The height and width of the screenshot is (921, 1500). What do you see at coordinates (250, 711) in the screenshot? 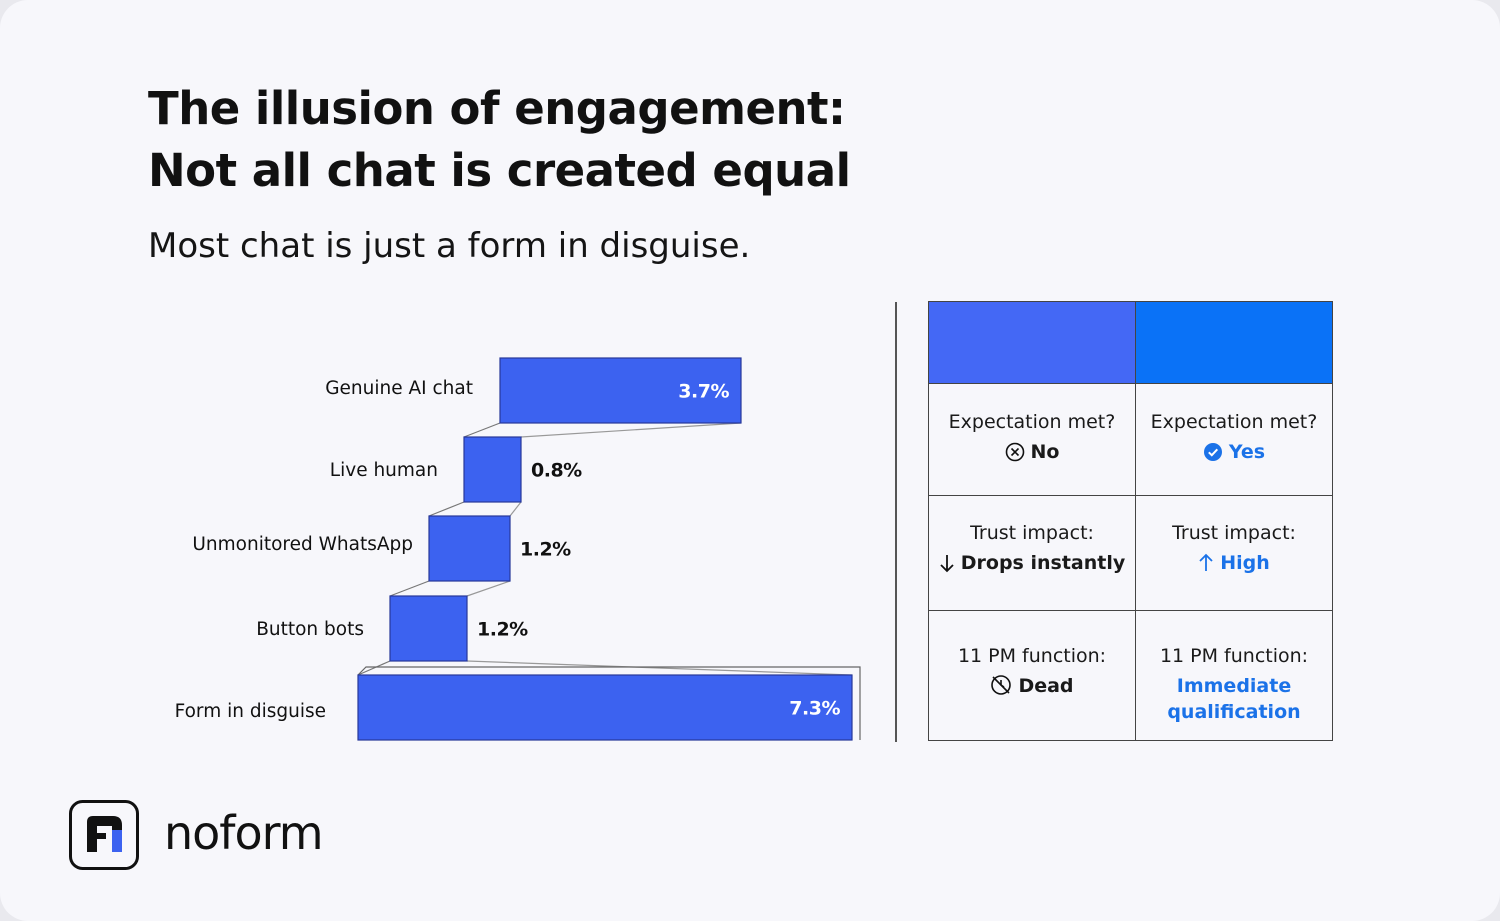
I see `category-label: Form in disguise` at bounding box center [250, 711].